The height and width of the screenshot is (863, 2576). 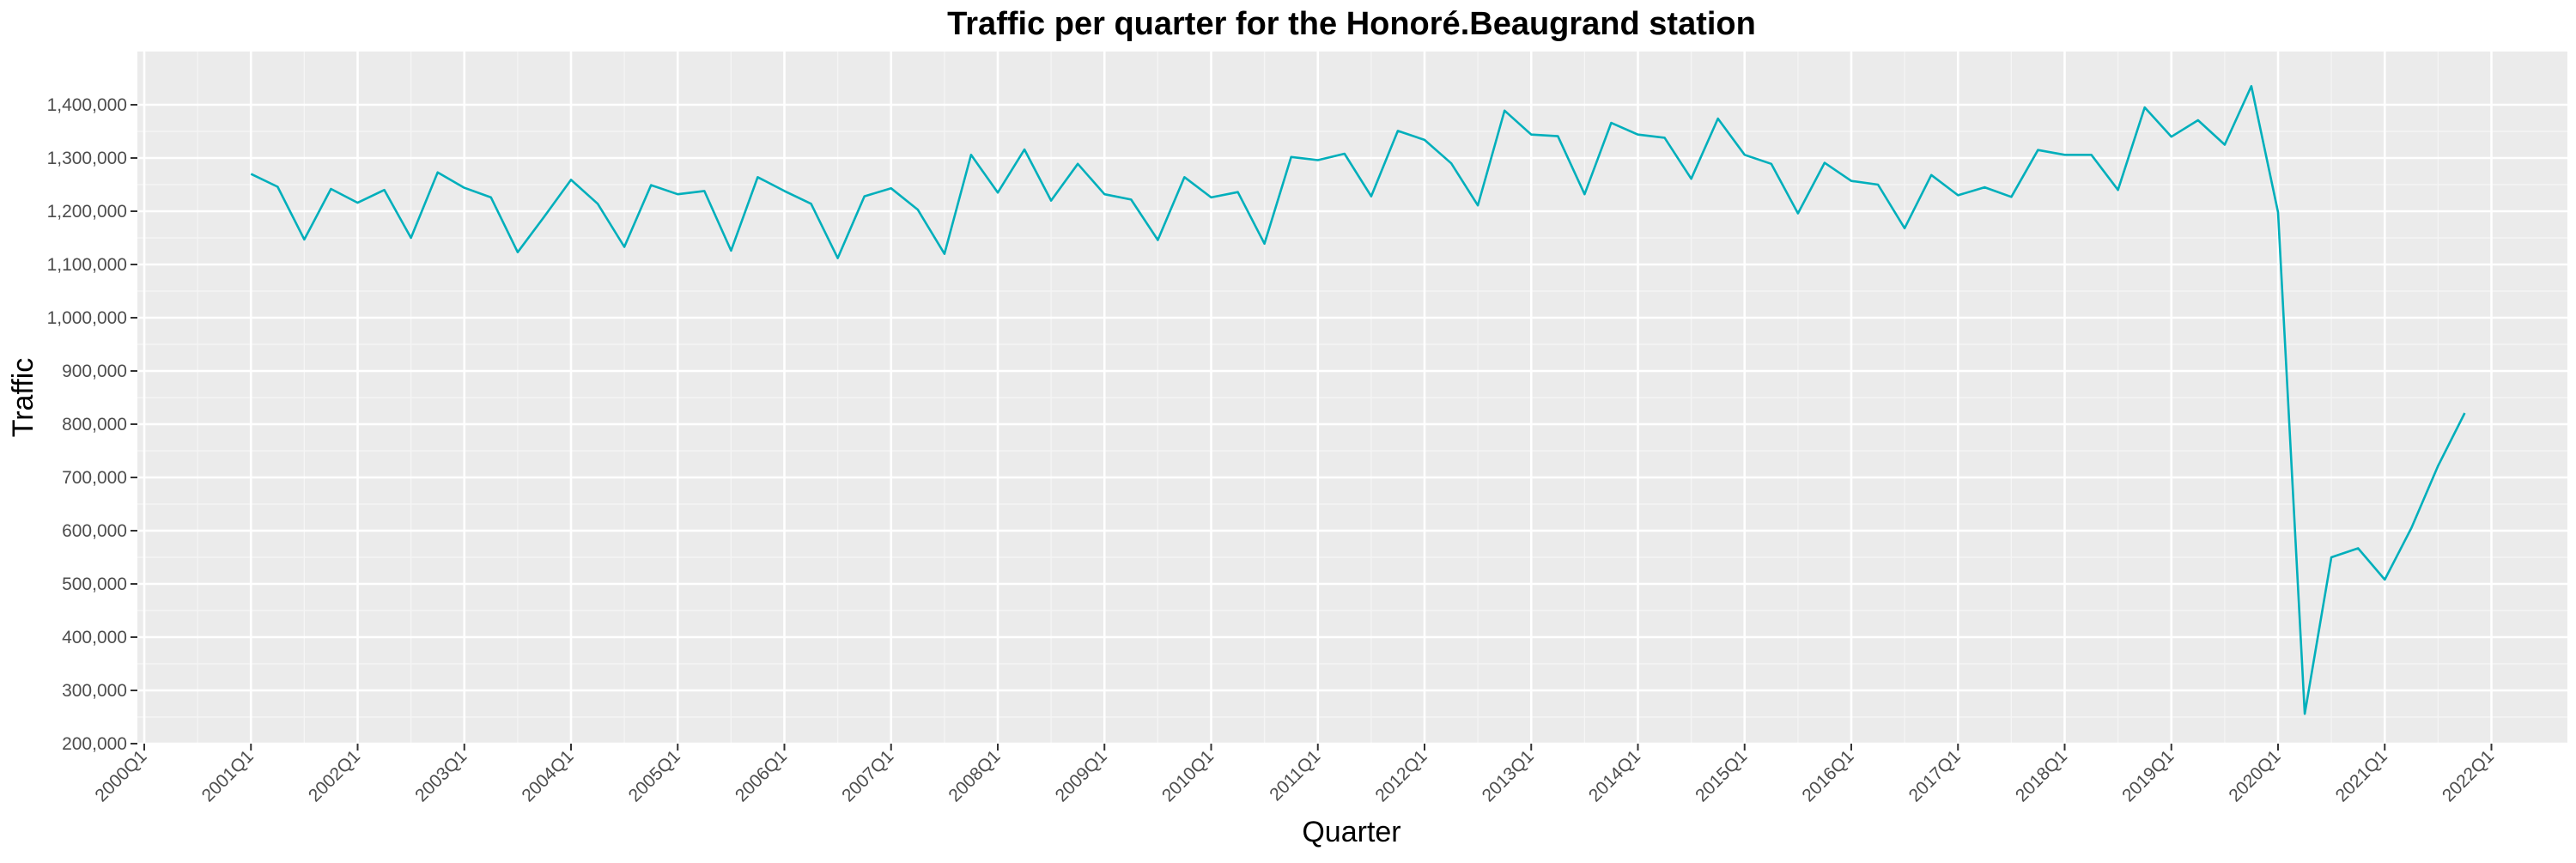 What do you see at coordinates (94, 744) in the screenshot?
I see `y-tick-label: 200,000` at bounding box center [94, 744].